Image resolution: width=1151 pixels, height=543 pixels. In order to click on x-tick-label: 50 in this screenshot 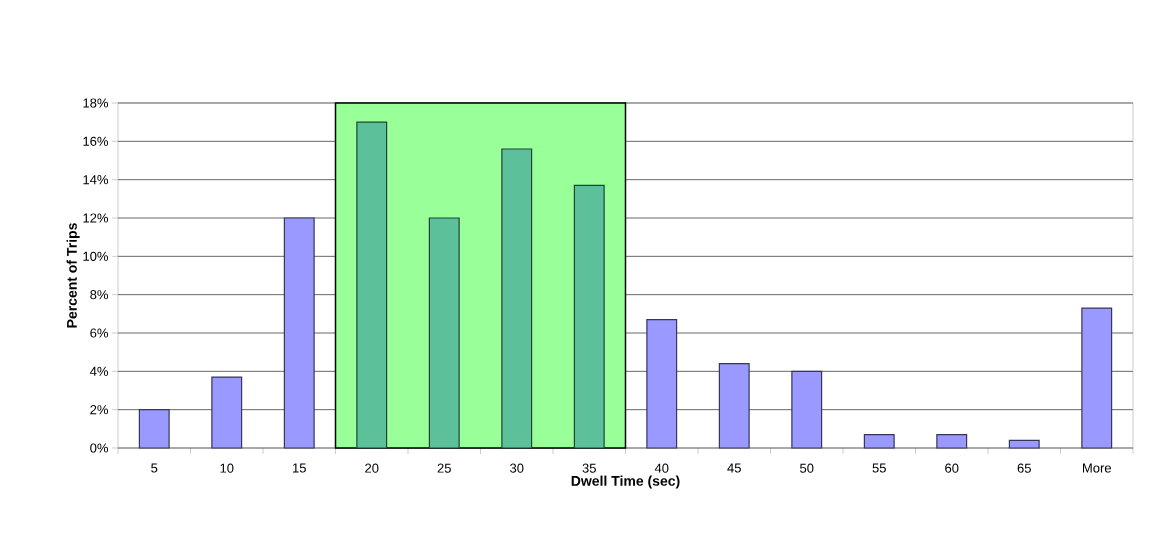, I will do `click(807, 468)`.